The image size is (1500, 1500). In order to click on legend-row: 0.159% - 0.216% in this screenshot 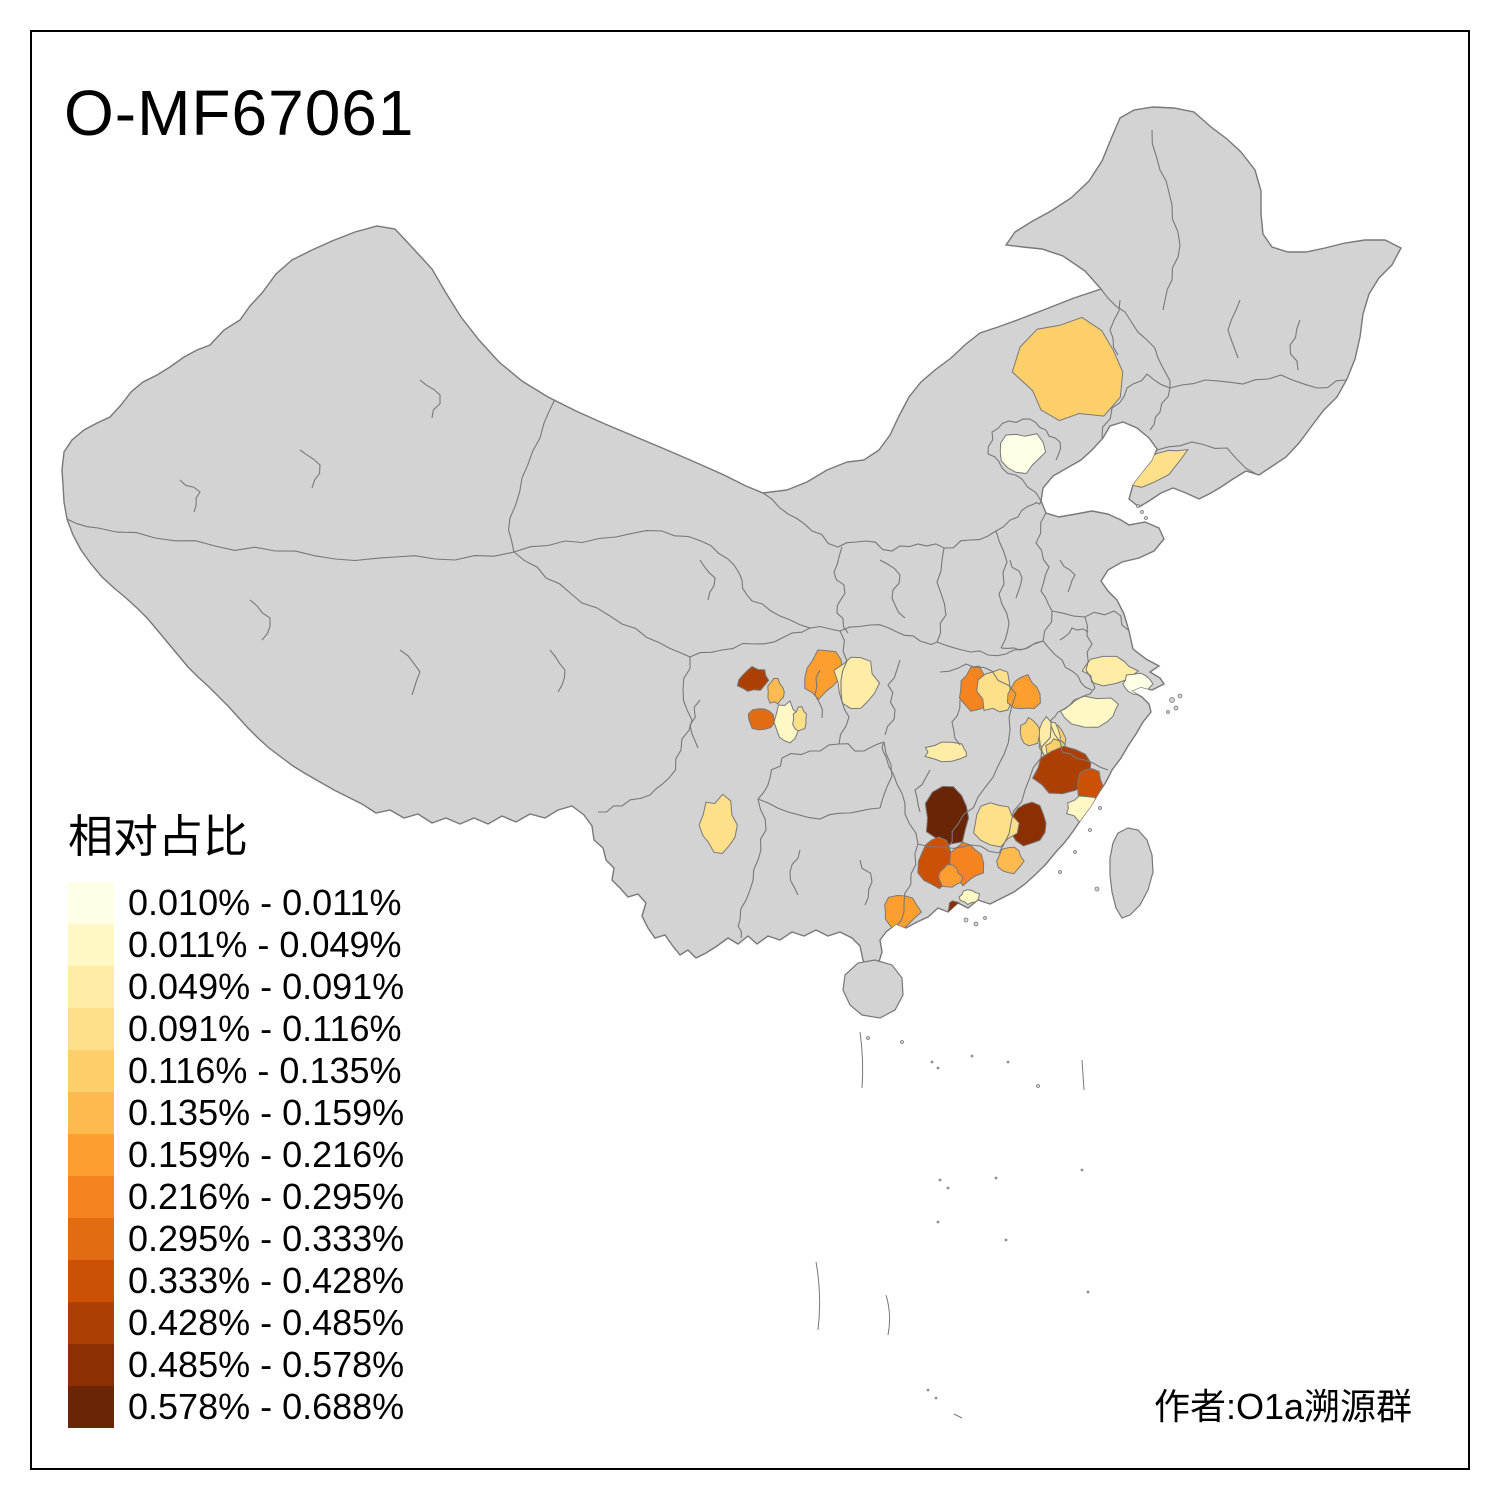, I will do `click(236, 1155)`.